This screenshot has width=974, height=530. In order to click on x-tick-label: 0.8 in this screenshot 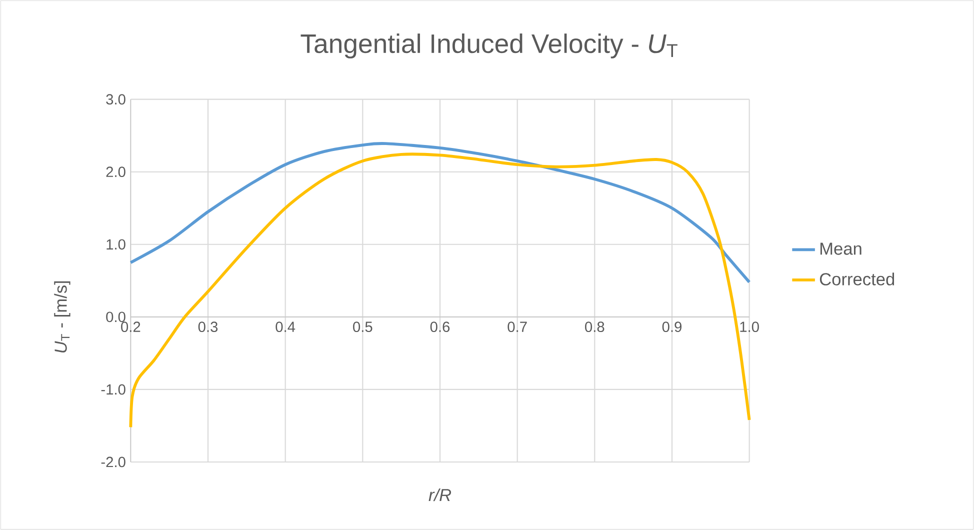, I will do `click(594, 327)`.